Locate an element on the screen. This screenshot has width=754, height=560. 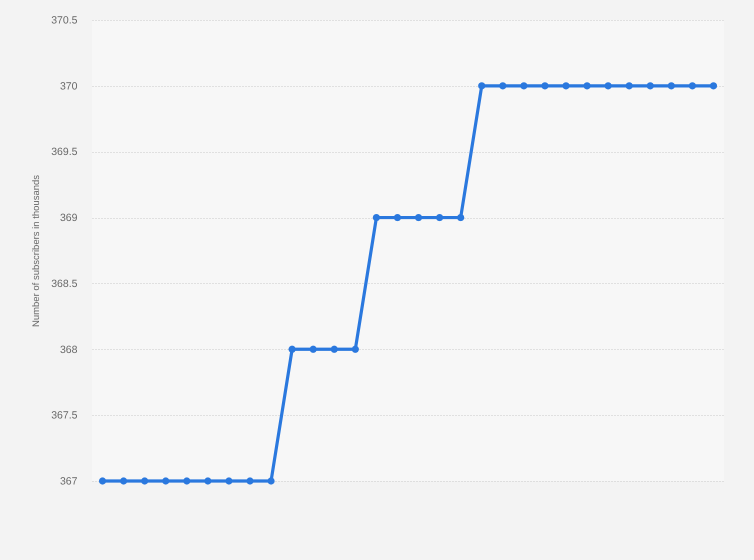
y-tick-label: 369.5 is located at coordinates (64, 152).